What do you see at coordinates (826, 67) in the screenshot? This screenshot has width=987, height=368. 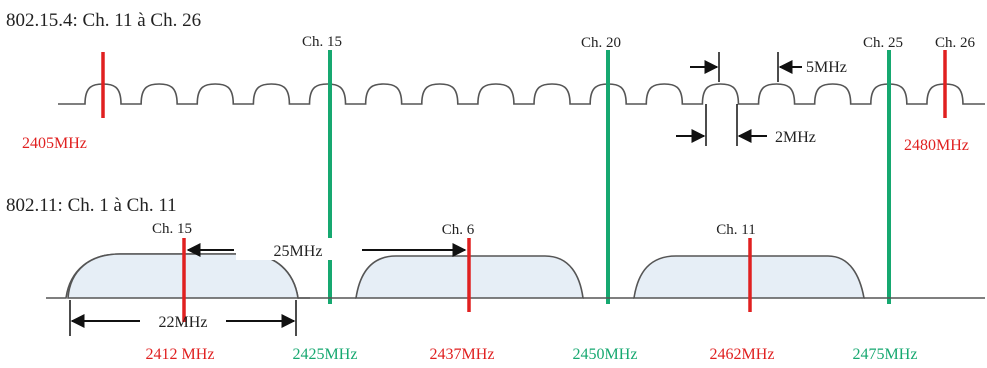 I see `zigbee-spacing-label: 5MHz` at bounding box center [826, 67].